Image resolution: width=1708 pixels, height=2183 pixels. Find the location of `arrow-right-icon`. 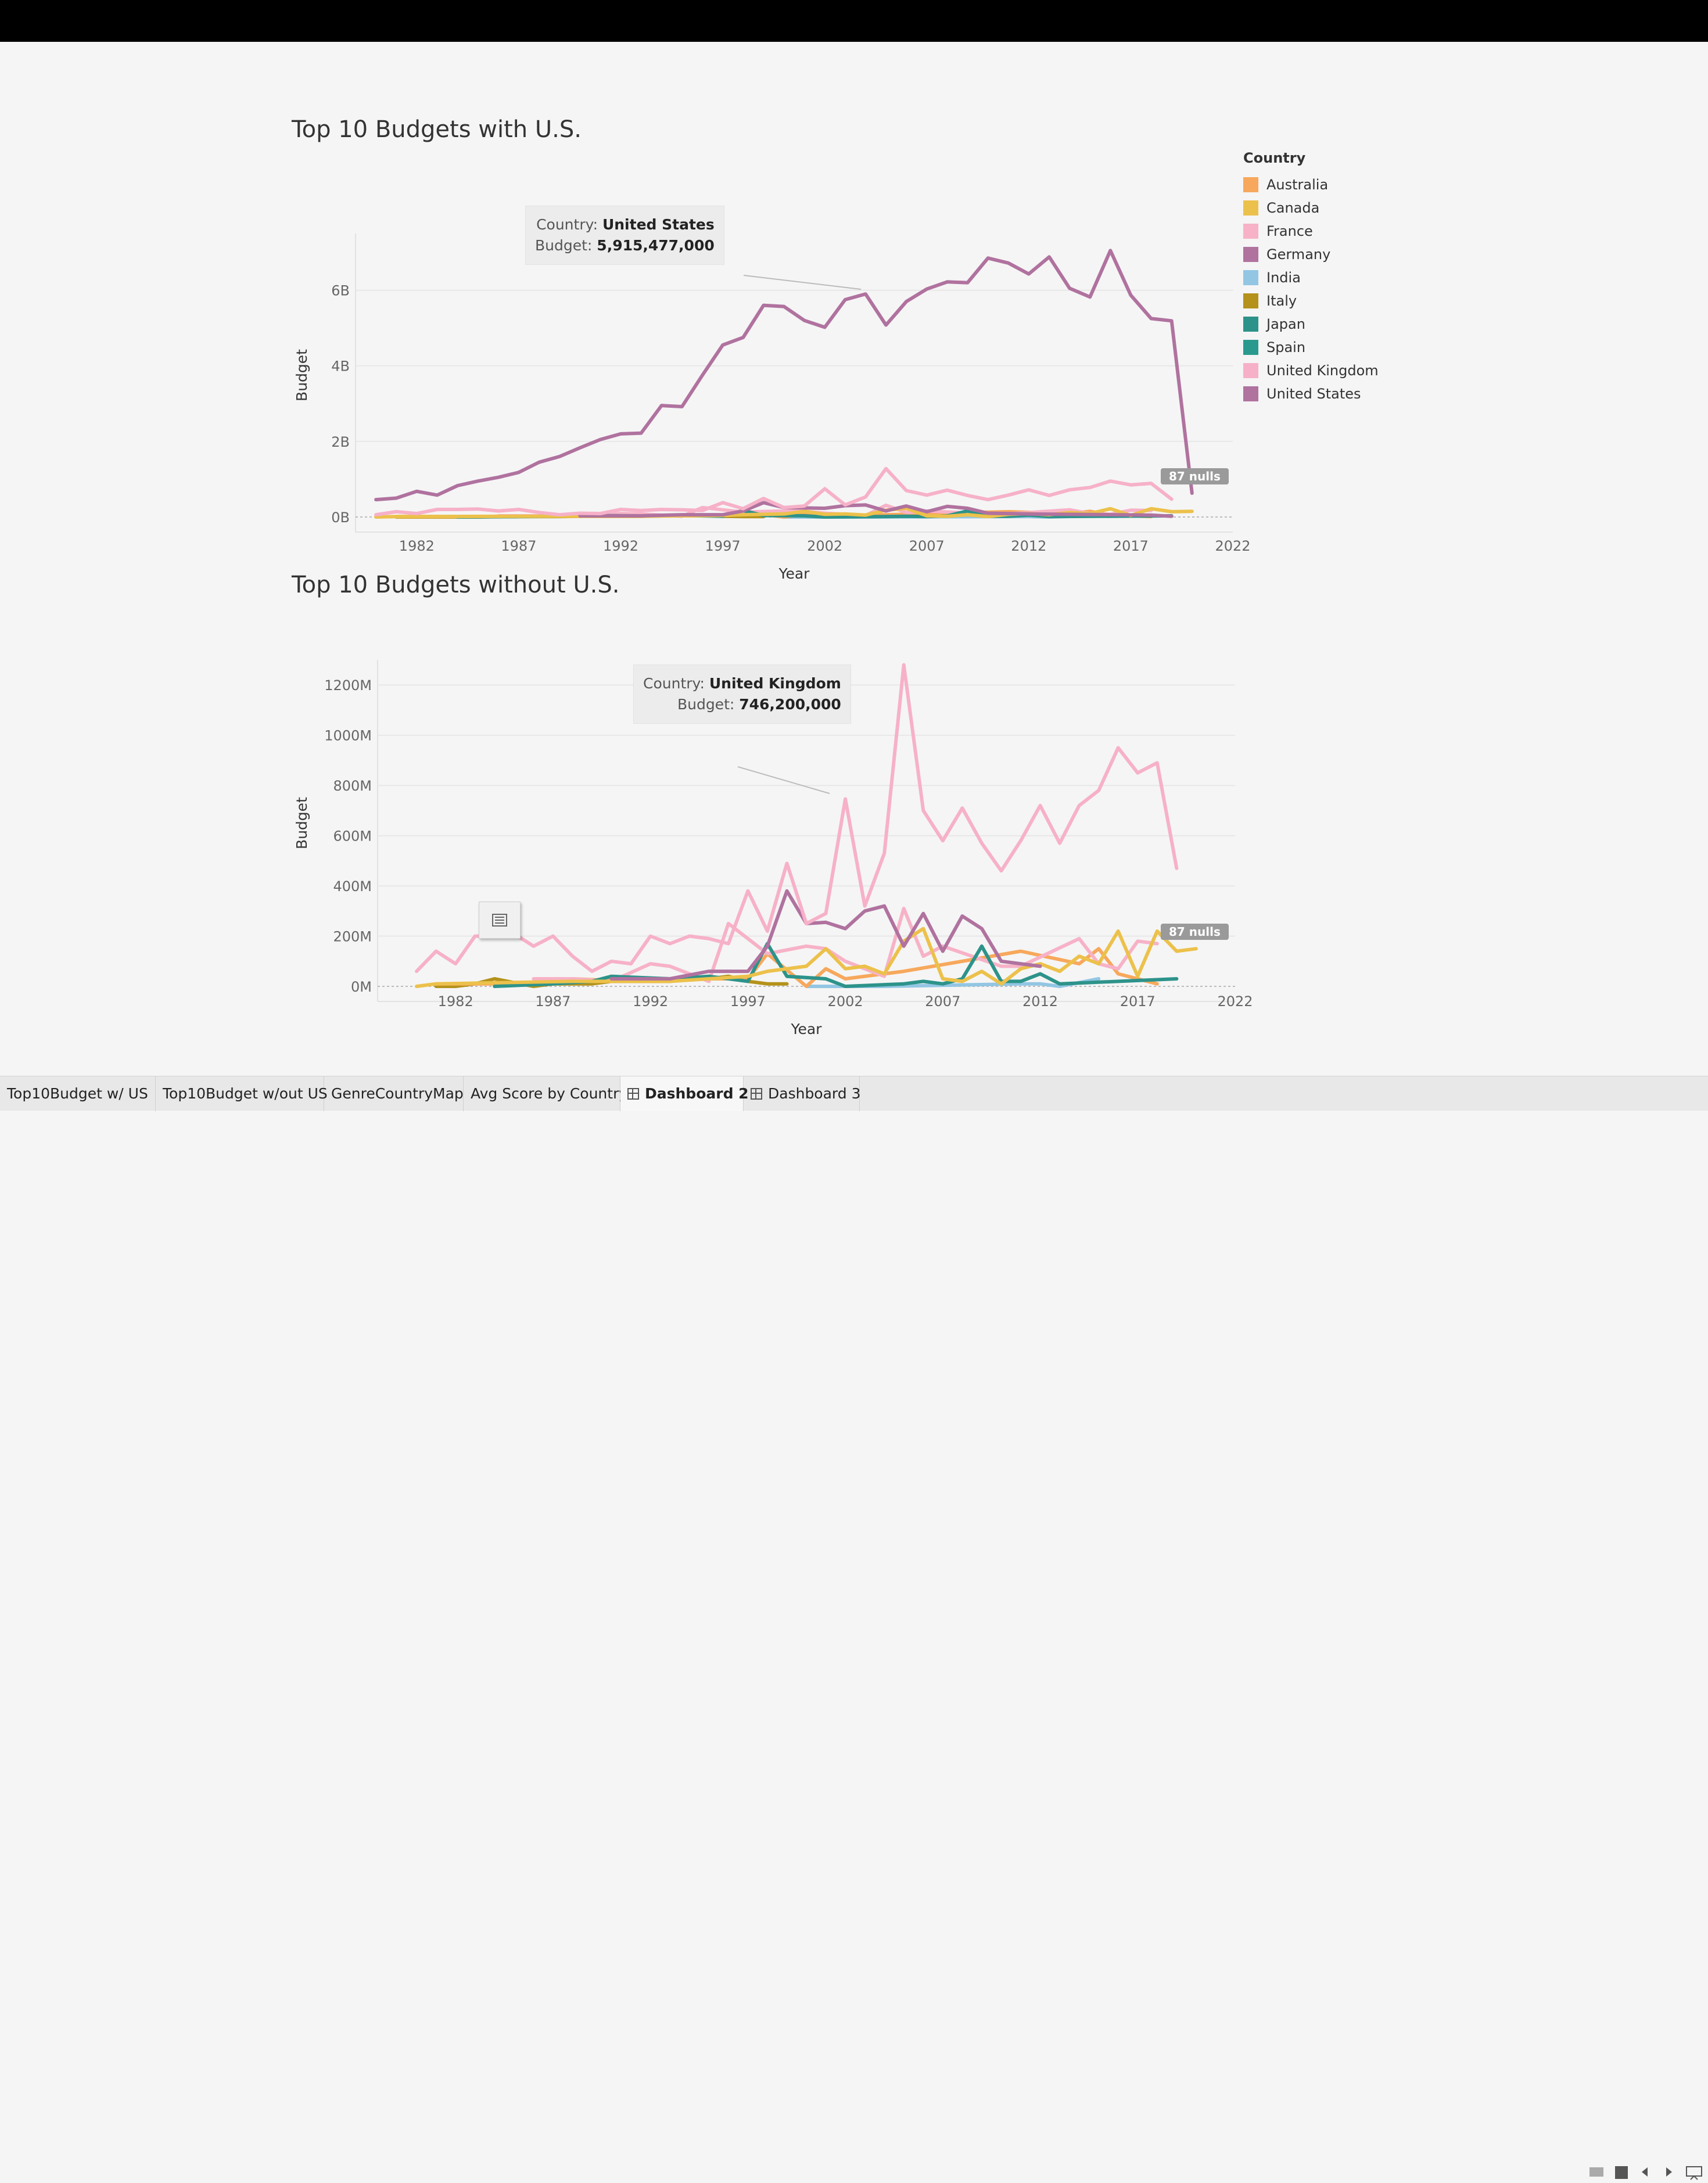

arrow-right-icon is located at coordinates (1669, 2172).